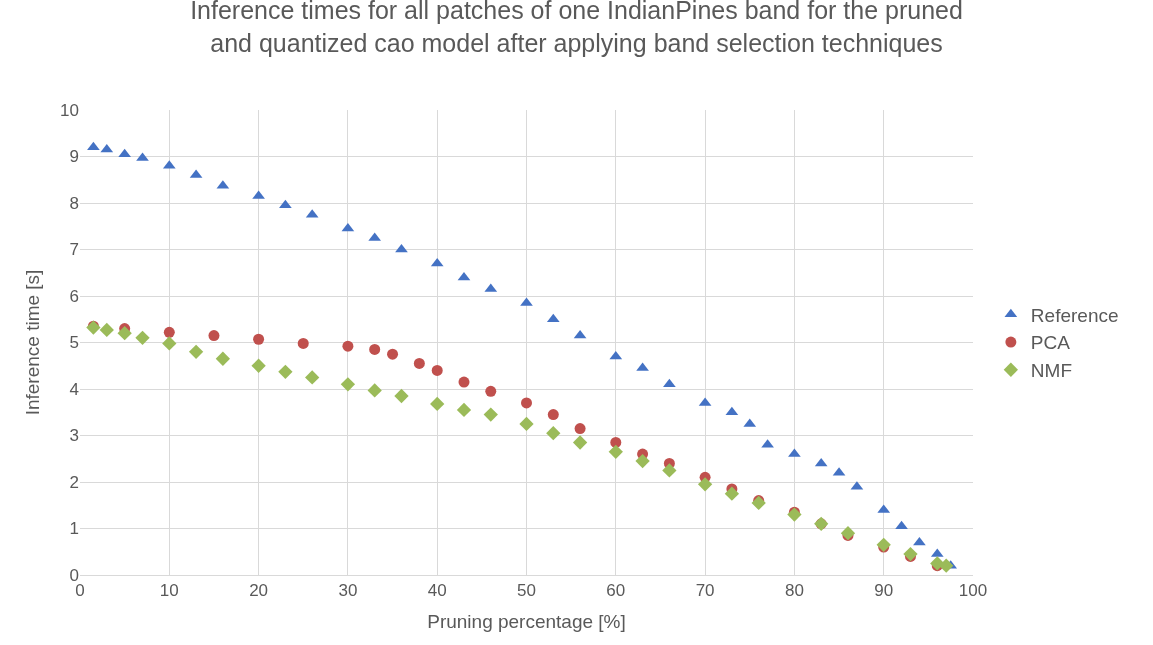 This screenshot has width=1153, height=645. I want to click on y-tick-label: 7, so click(74, 250).